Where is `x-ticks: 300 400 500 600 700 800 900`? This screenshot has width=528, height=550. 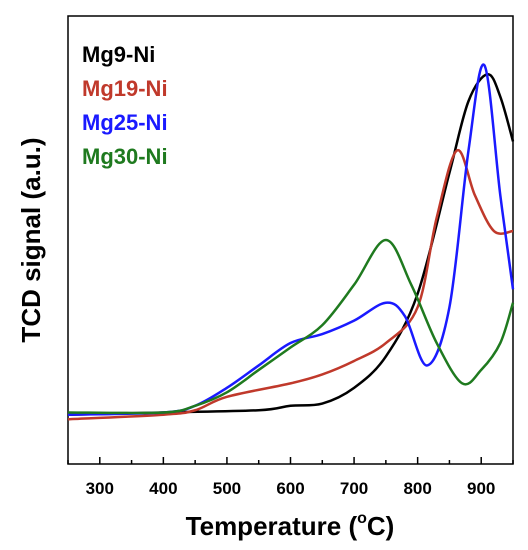
x-ticks: 300 400 500 600 700 800 900 is located at coordinates (290, 477).